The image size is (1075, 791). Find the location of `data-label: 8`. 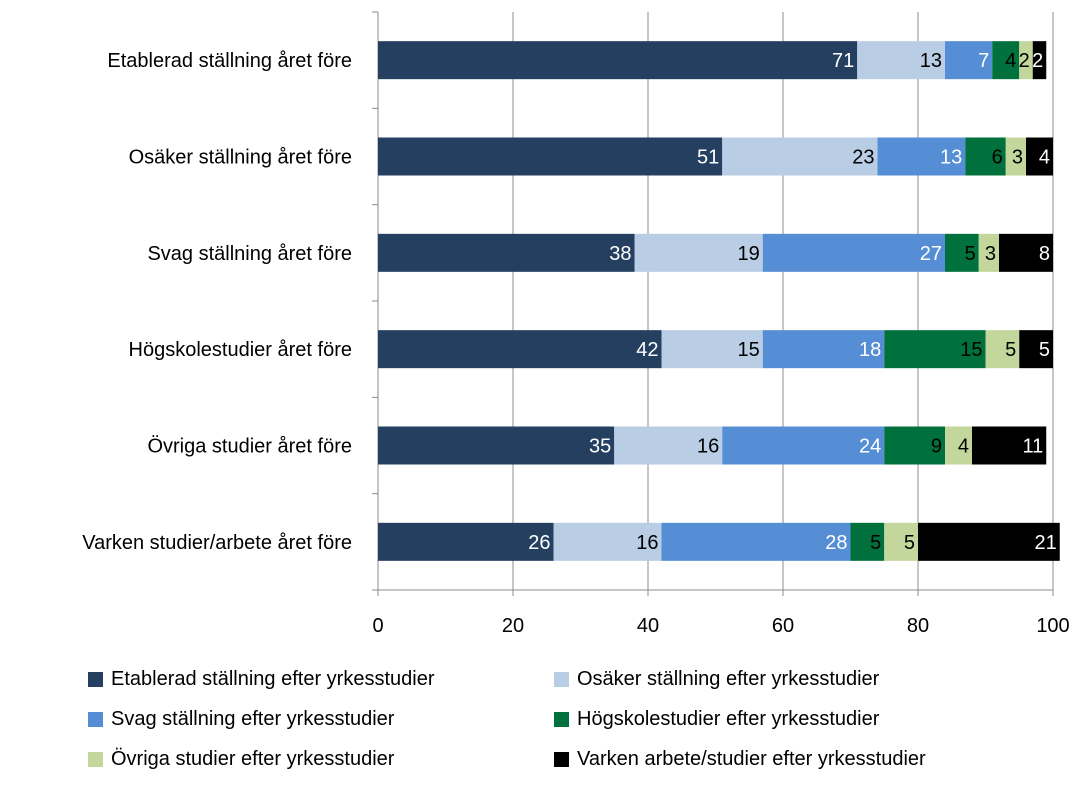

data-label: 8 is located at coordinates (1044, 254).